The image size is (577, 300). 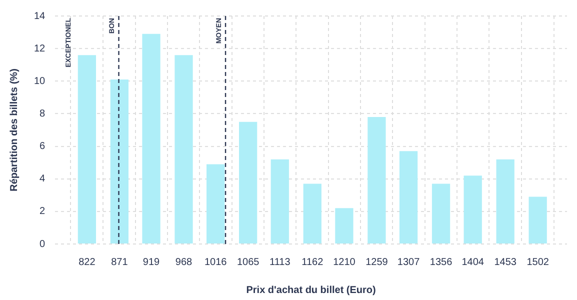 I want to click on y-tick-label: 0, so click(x=43, y=244).